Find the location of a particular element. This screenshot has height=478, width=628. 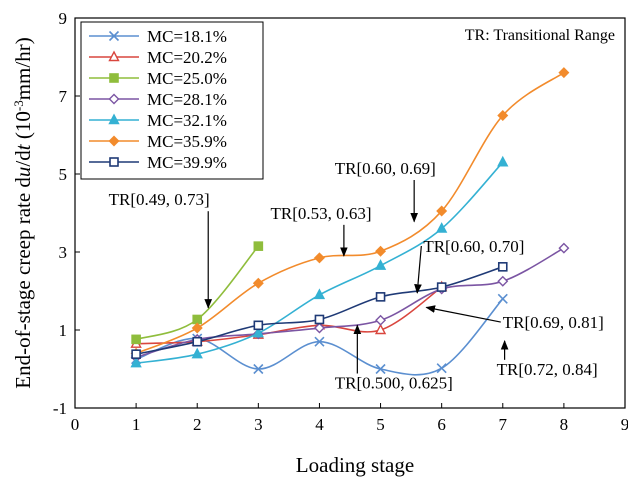

legend-item: MC=20.2% is located at coordinates (158, 57).